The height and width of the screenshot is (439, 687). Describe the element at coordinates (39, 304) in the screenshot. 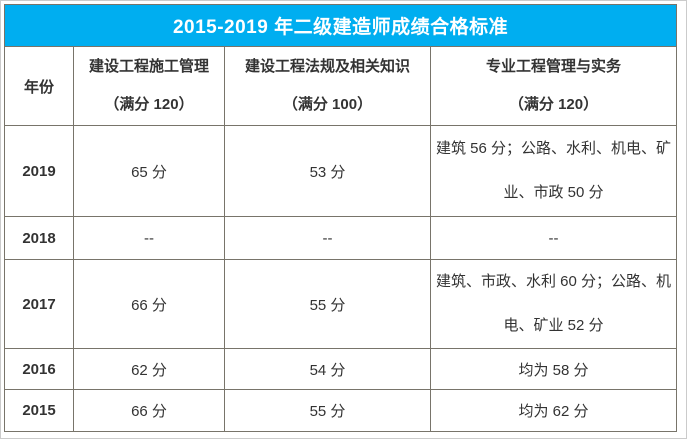

I see `year-cell: 2017` at that location.